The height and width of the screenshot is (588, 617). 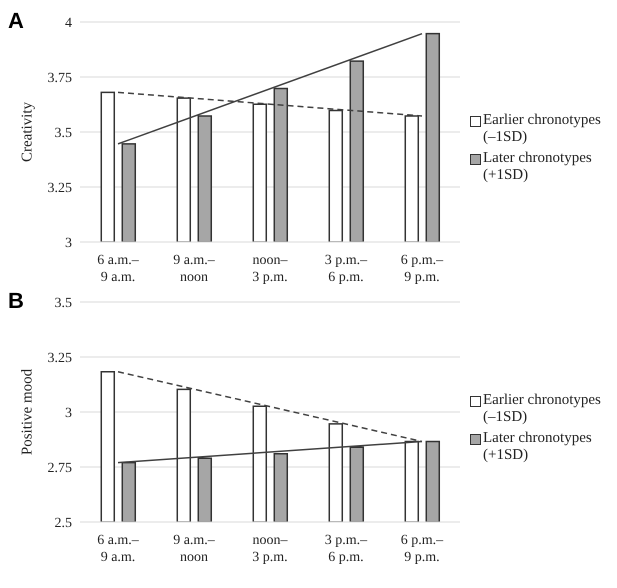 I want to click on chart-title: B, so click(x=16, y=301).